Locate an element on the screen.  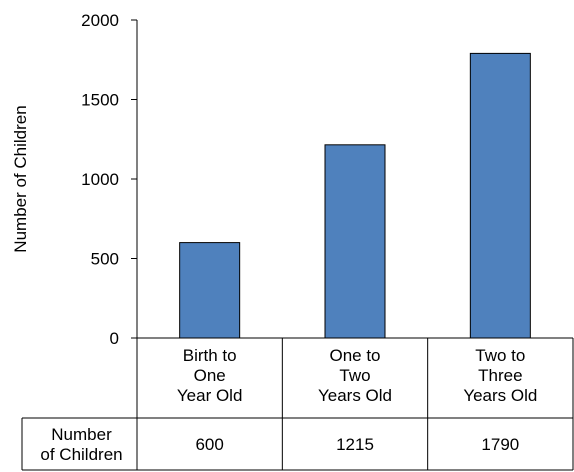
y-tick-label-1500: 1500 is located at coordinates (100, 100).